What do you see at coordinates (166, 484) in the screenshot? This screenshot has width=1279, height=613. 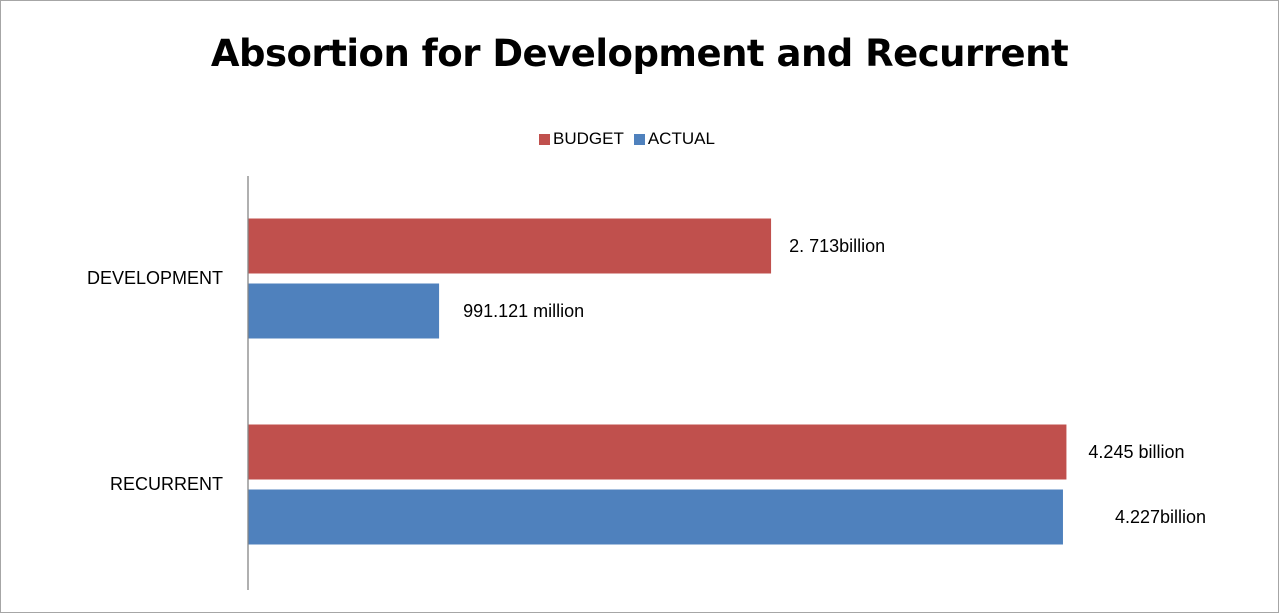 I see `category-label-recurrent: RECURRENT` at bounding box center [166, 484].